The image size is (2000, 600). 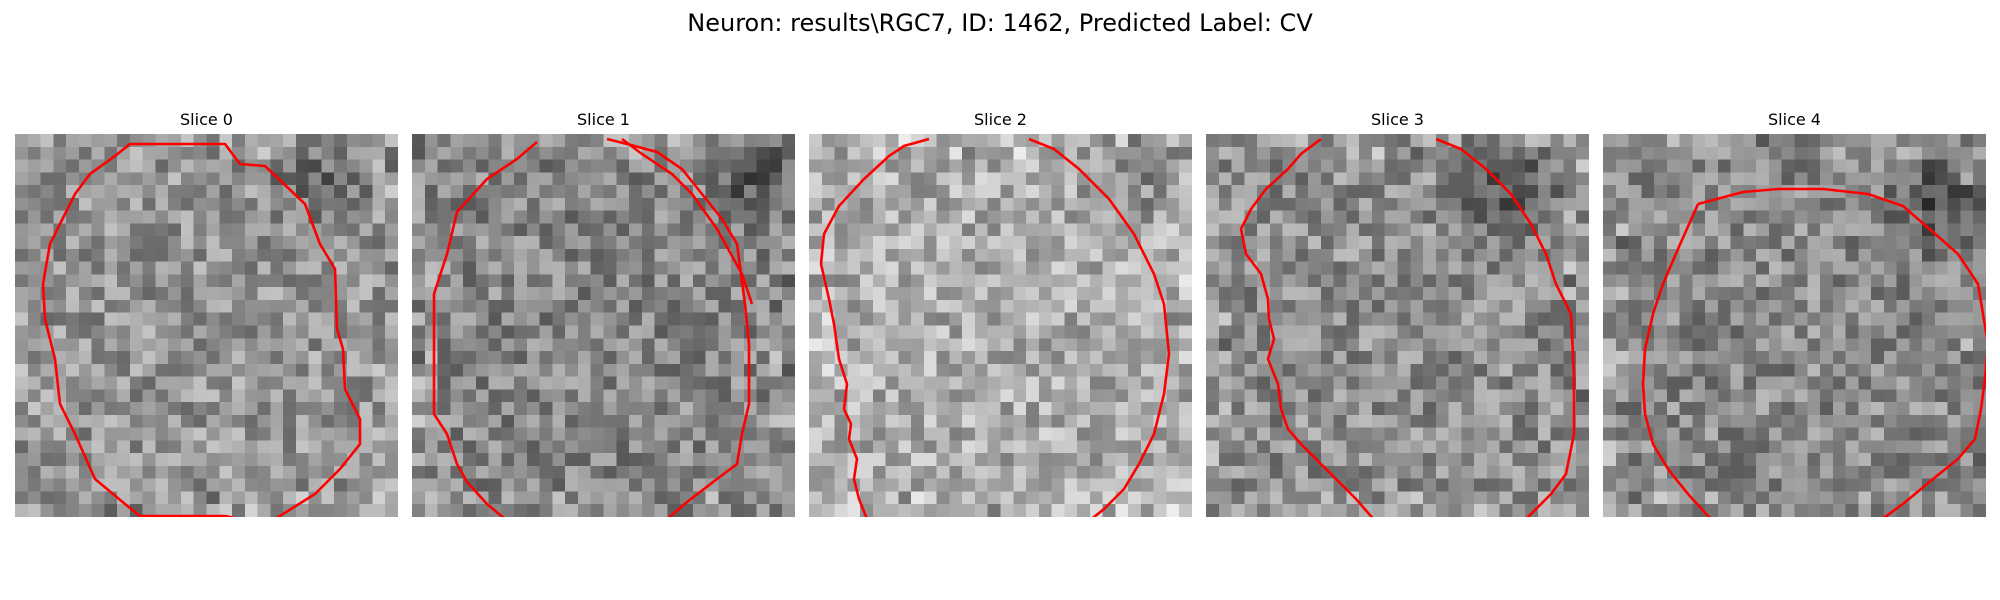 What do you see at coordinates (603, 119) in the screenshot?
I see `slice-title-1: Slice 1` at bounding box center [603, 119].